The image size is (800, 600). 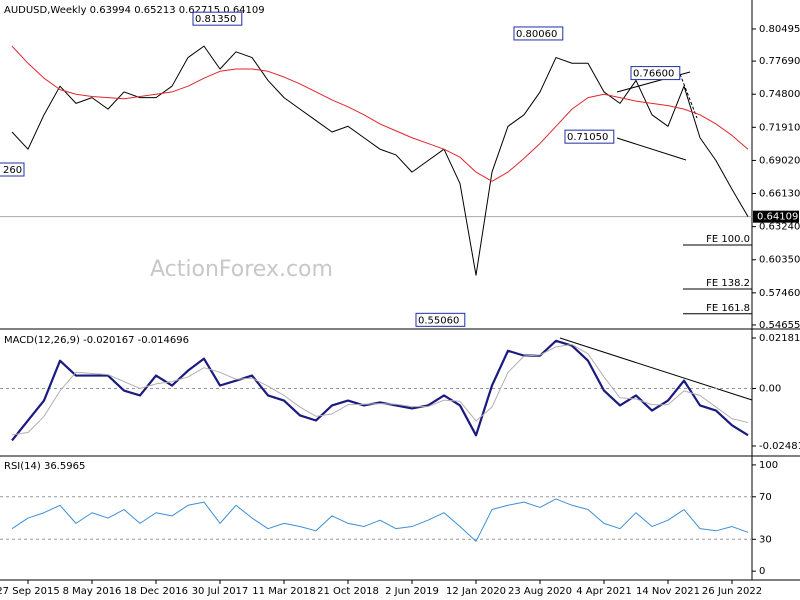 I want to click on x-tick-label: 21 Oct 2018, so click(x=348, y=591).